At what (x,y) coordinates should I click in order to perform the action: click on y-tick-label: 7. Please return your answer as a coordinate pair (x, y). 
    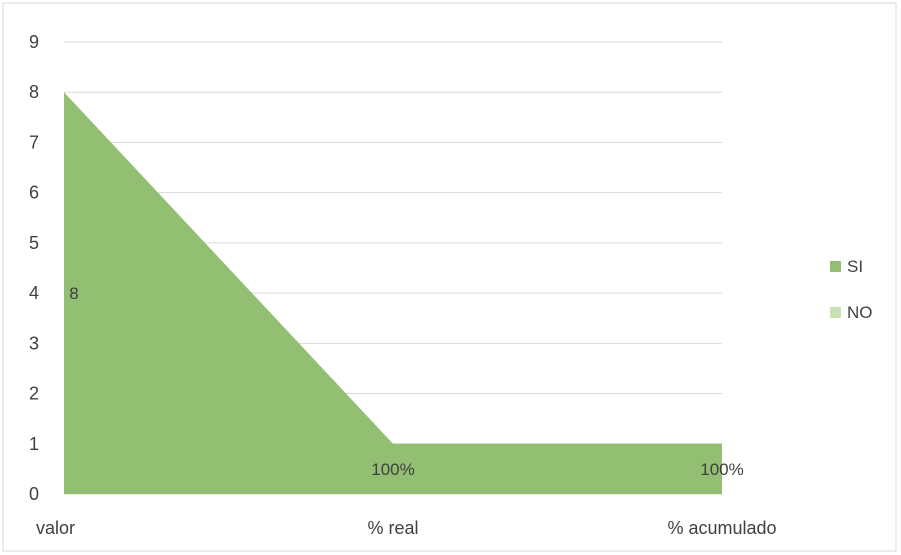
    Looking at the image, I should click on (34, 142).